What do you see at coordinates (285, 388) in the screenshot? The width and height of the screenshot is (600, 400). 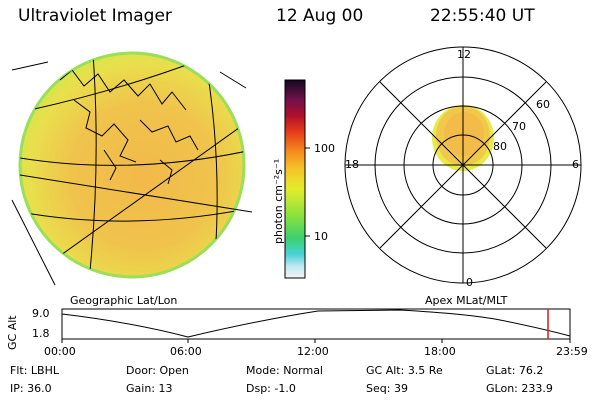 I see `status-dsp-value: -1.0` at bounding box center [285, 388].